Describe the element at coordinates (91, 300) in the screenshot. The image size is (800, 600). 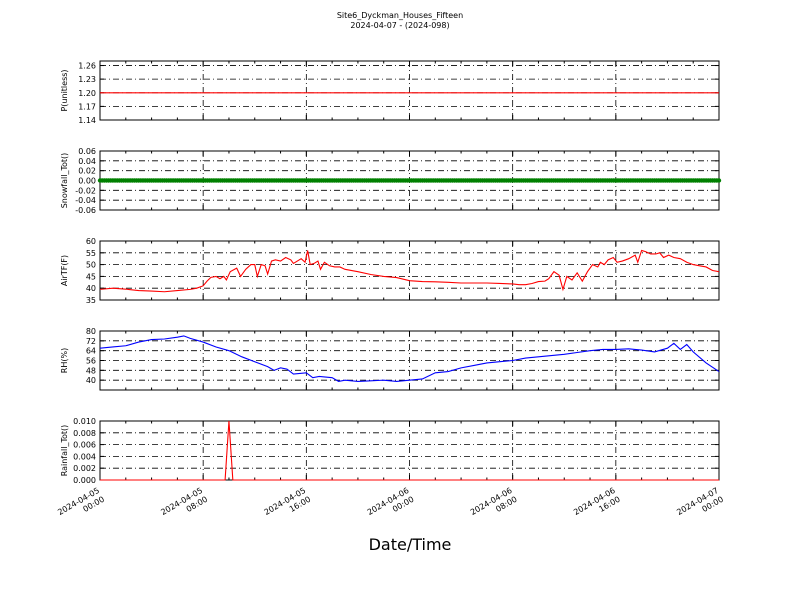
I see `y-tick-label: 35` at that location.